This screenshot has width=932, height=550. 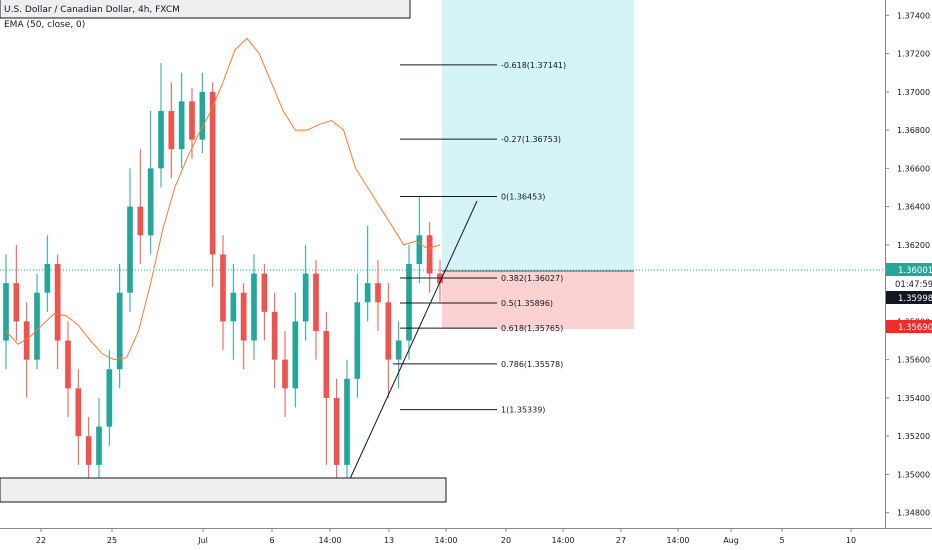 What do you see at coordinates (621, 540) in the screenshot?
I see `time-tick-label: 27` at bounding box center [621, 540].